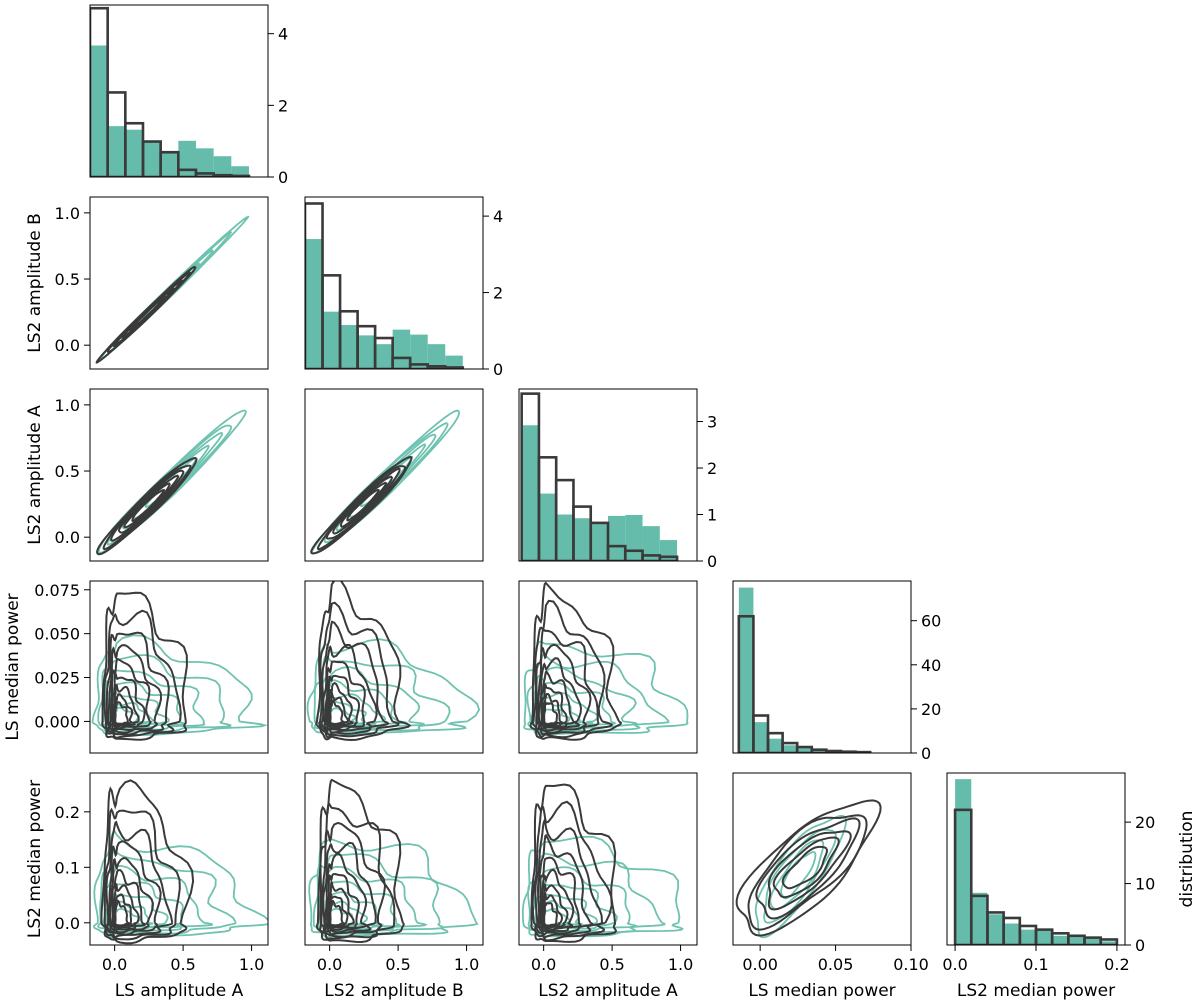  What do you see at coordinates (712, 422) in the screenshot?
I see `tick-label: 3` at bounding box center [712, 422].